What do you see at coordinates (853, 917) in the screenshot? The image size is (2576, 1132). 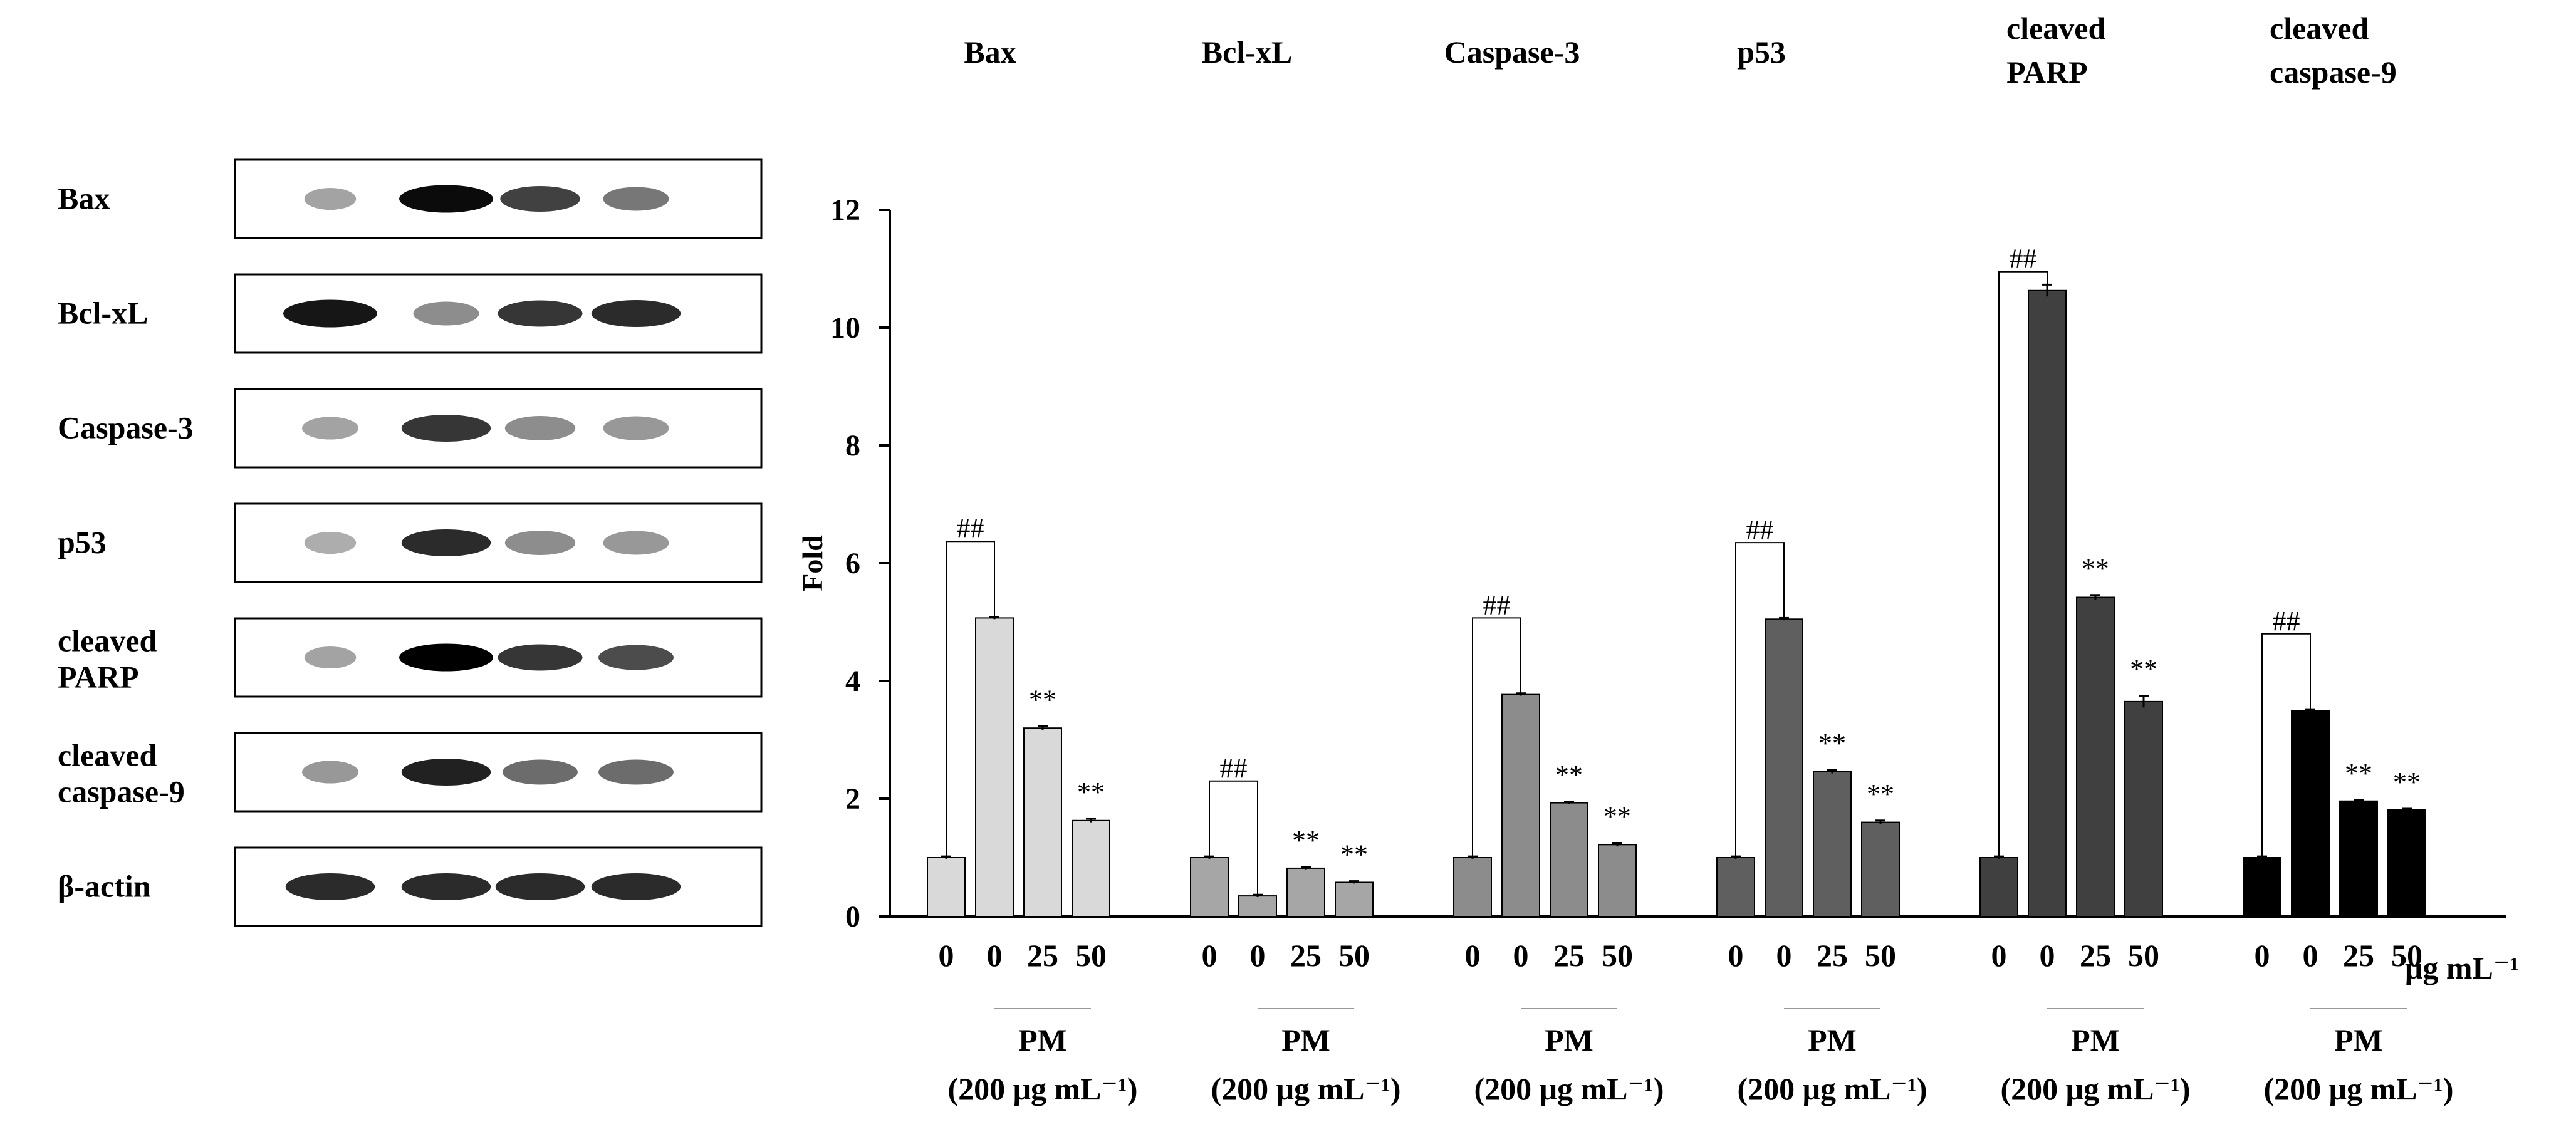 I see `y-tick-label: 0` at bounding box center [853, 917].